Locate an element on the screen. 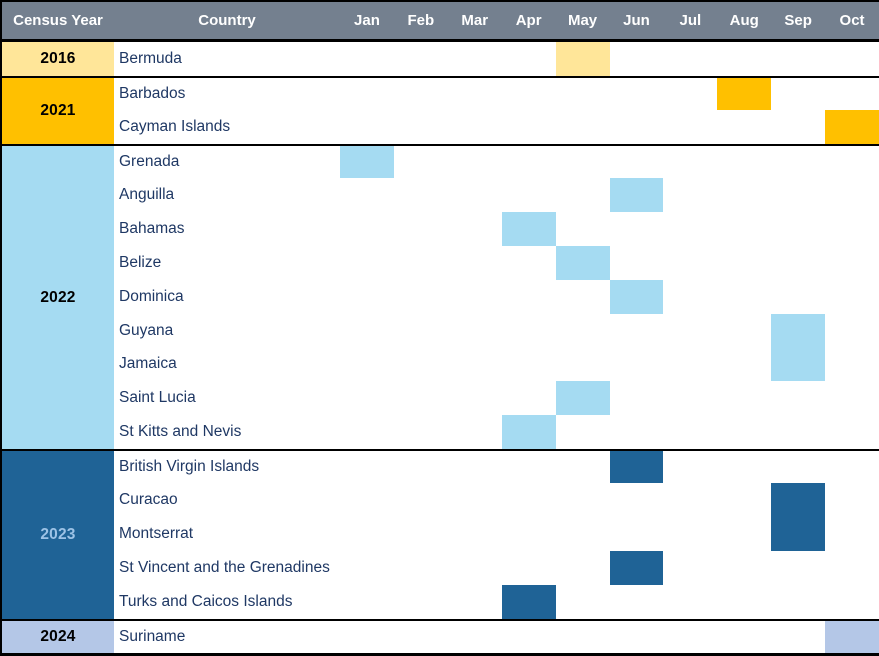 This screenshot has width=879, height=656. grid-cell-saint-lucia-jun is located at coordinates (636, 398).